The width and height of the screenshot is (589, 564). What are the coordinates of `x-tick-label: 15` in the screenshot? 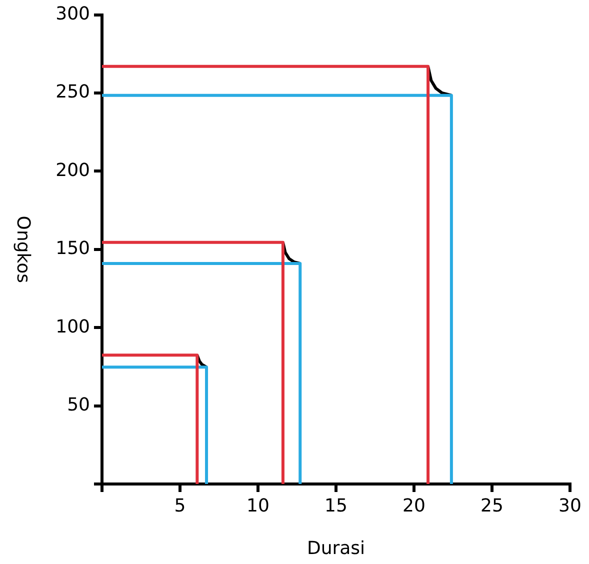 It's located at (336, 505).